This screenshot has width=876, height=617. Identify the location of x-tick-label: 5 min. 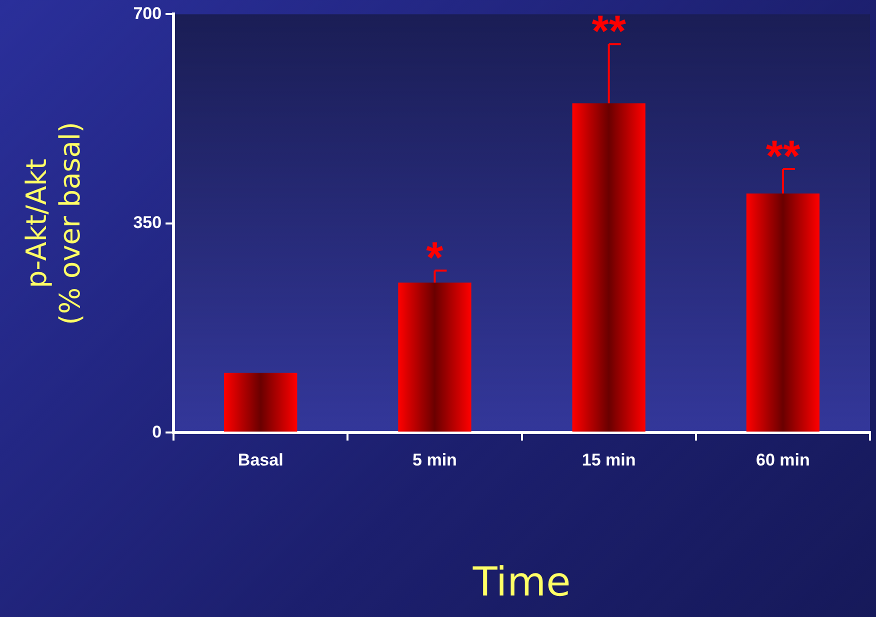
(434, 460).